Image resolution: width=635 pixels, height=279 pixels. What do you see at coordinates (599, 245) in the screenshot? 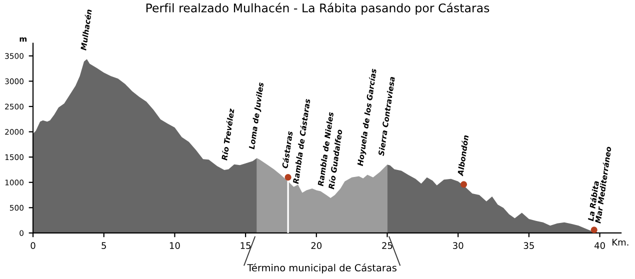
I see `x-tick-label: 40` at bounding box center [599, 245].